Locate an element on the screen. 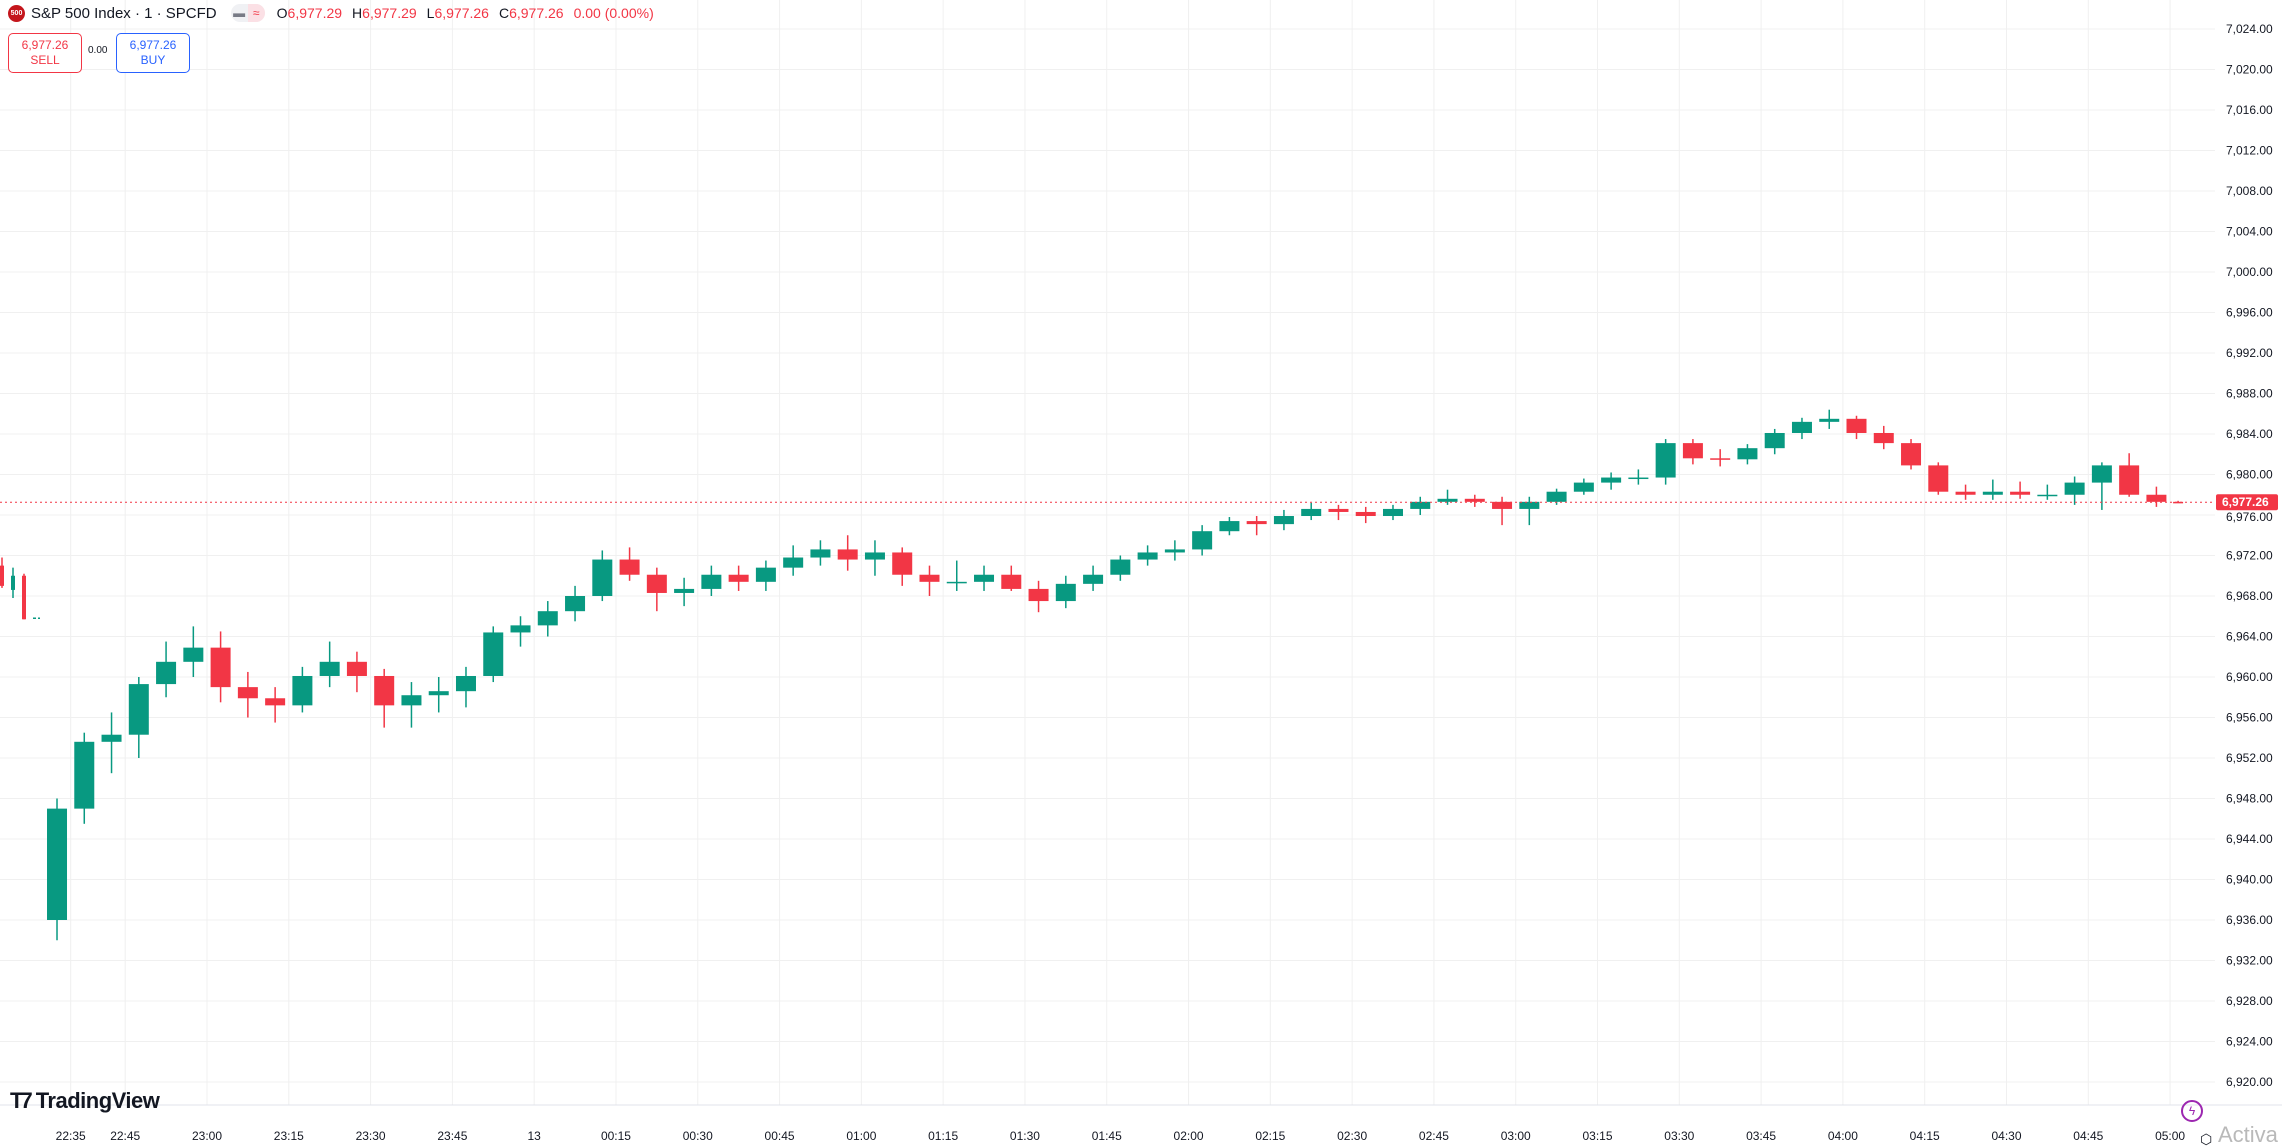 Image resolution: width=2282 pixels, height=1148 pixels. x-tick-label: 04:00 is located at coordinates (1843, 1136).